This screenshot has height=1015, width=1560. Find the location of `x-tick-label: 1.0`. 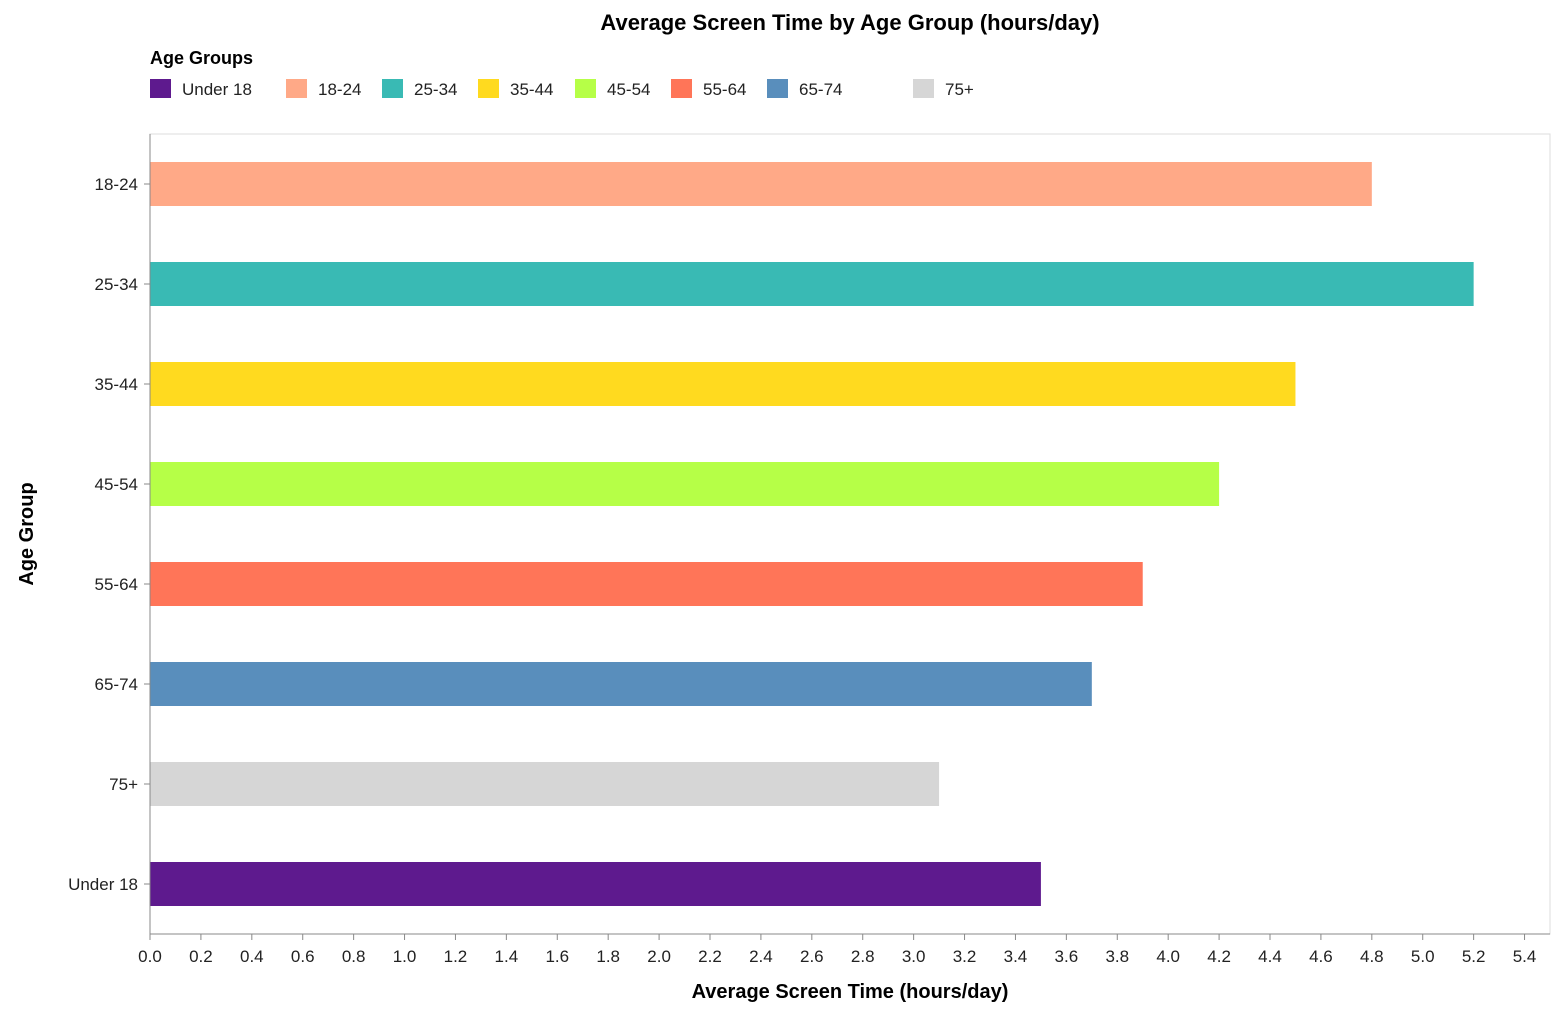

x-tick-label: 1.0 is located at coordinates (405, 956).